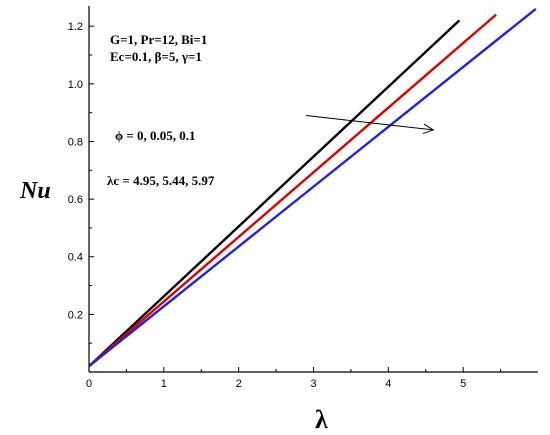 The image size is (550, 435). Describe the element at coordinates (388, 384) in the screenshot. I see `x-tick-label: 4` at that location.